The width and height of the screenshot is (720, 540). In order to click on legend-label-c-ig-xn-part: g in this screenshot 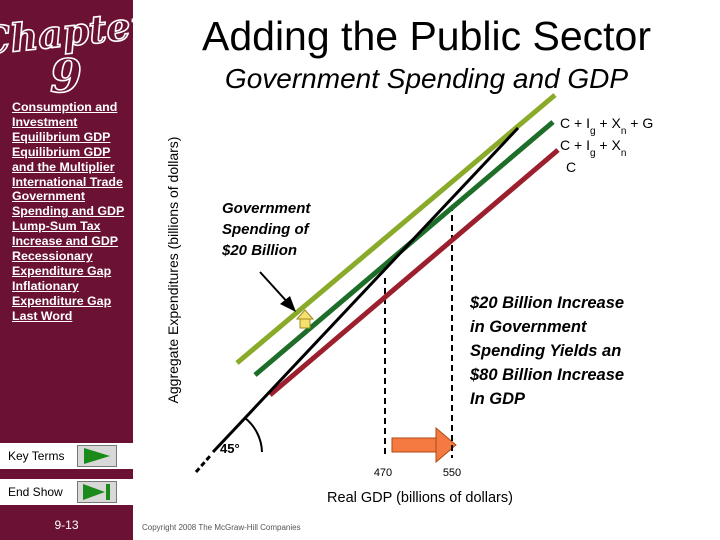, I will do `click(593, 153)`.